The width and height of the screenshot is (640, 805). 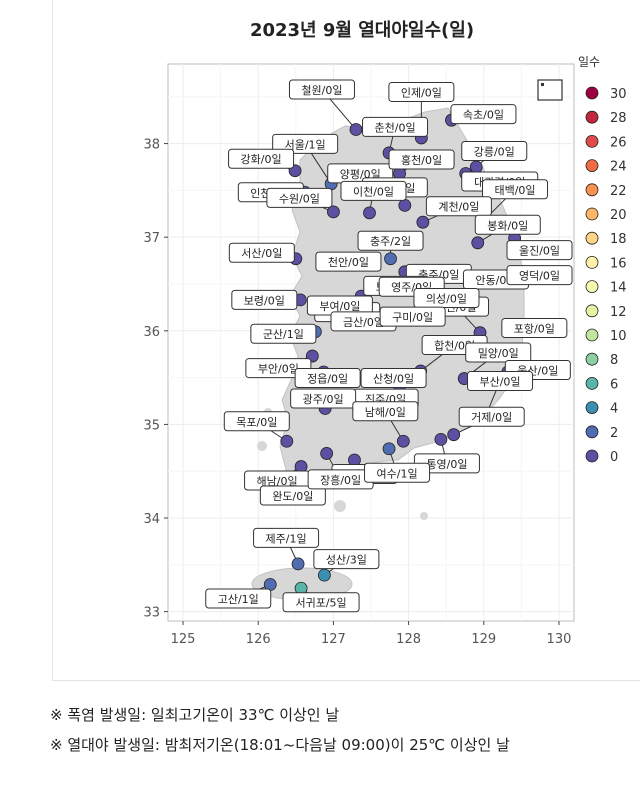 I want to click on chart-title: 2023년 9월 열대야일수(일), so click(x=362, y=30).